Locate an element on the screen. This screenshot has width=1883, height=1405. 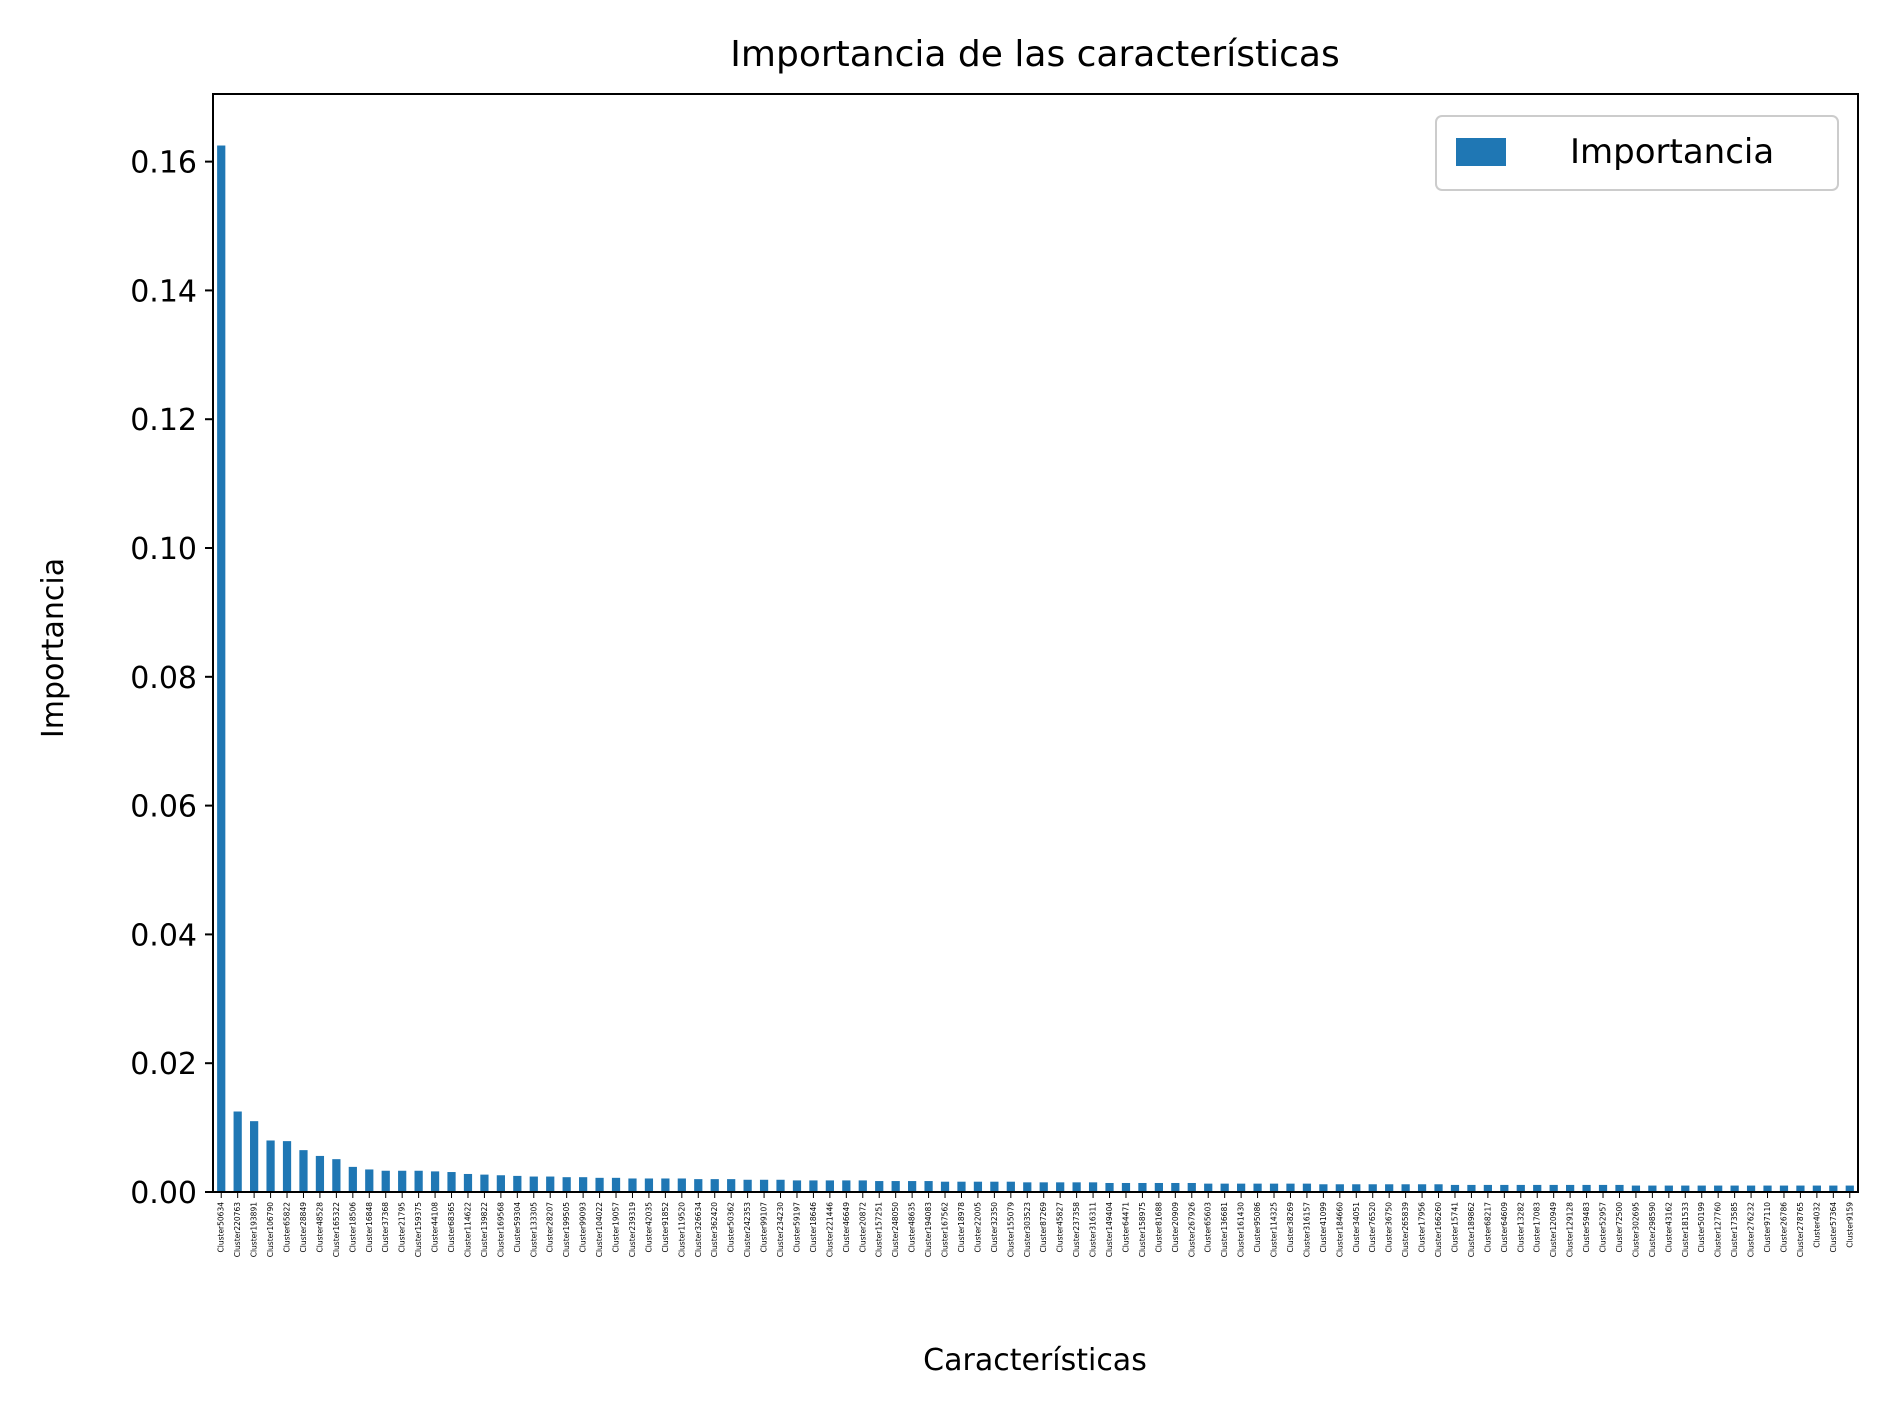
x-tick-label: Cluster302695 is located at coordinates (1635, 1229).